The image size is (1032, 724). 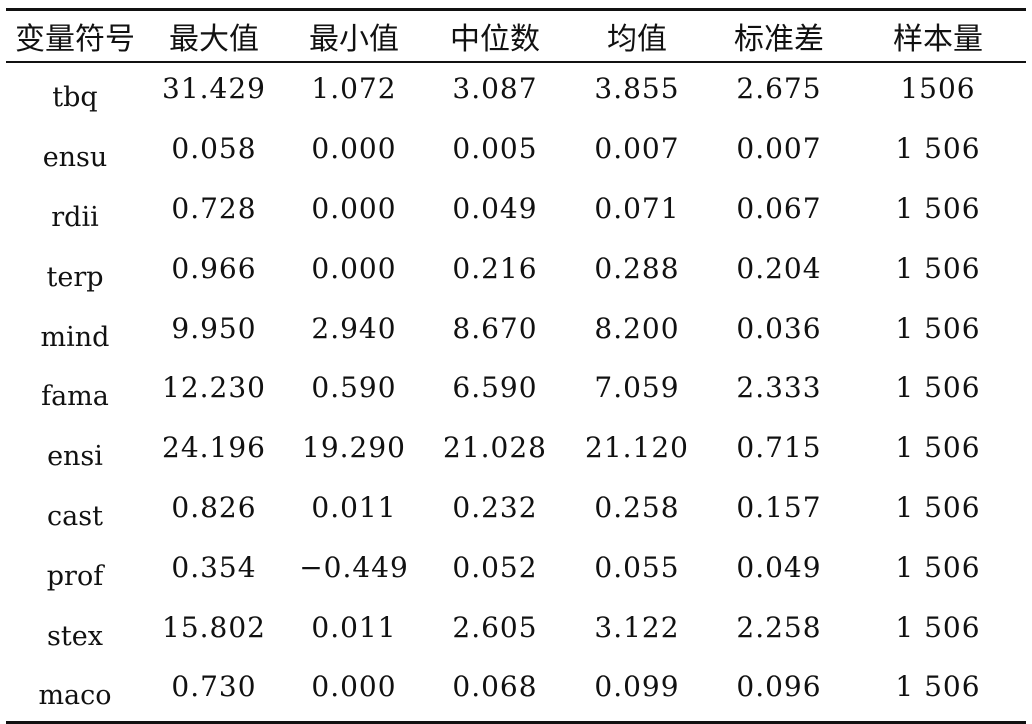 I want to click on cell-max: 0.730, so click(x=214, y=687).